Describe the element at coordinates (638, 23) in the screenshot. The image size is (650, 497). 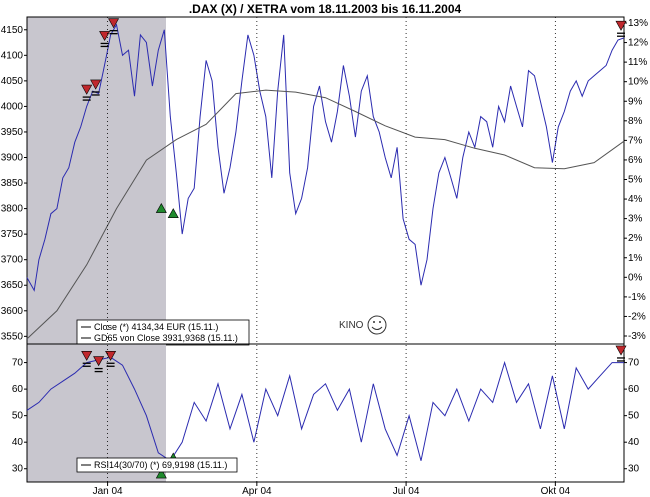
I see `y-right-tick-label: 13%` at that location.